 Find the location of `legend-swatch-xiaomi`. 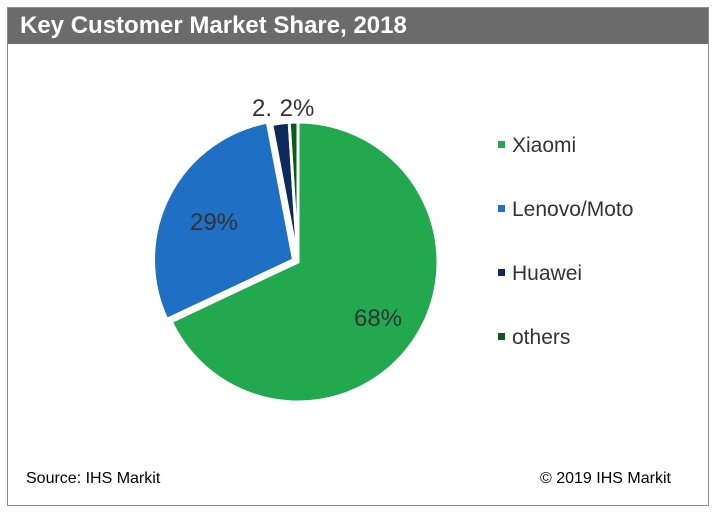

legend-swatch-xiaomi is located at coordinates (501, 144).